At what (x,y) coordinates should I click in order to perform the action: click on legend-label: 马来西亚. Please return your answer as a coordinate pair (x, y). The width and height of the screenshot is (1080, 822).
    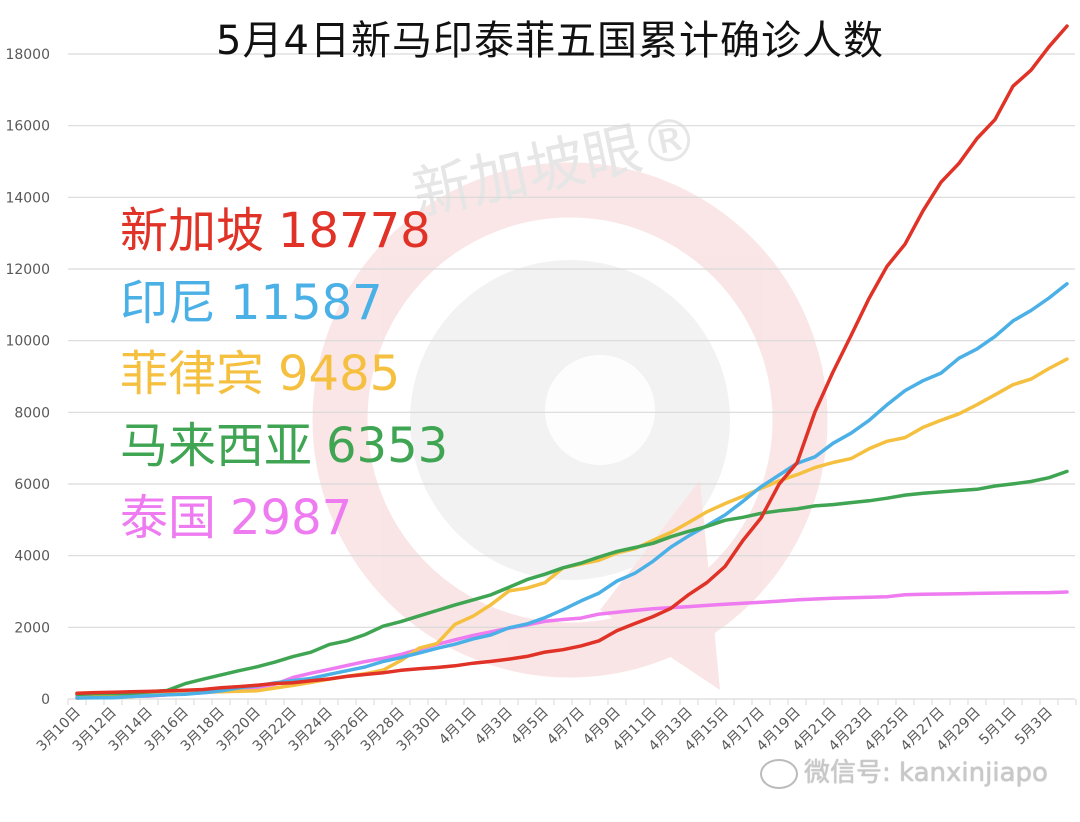
    Looking at the image, I should click on (216, 446).